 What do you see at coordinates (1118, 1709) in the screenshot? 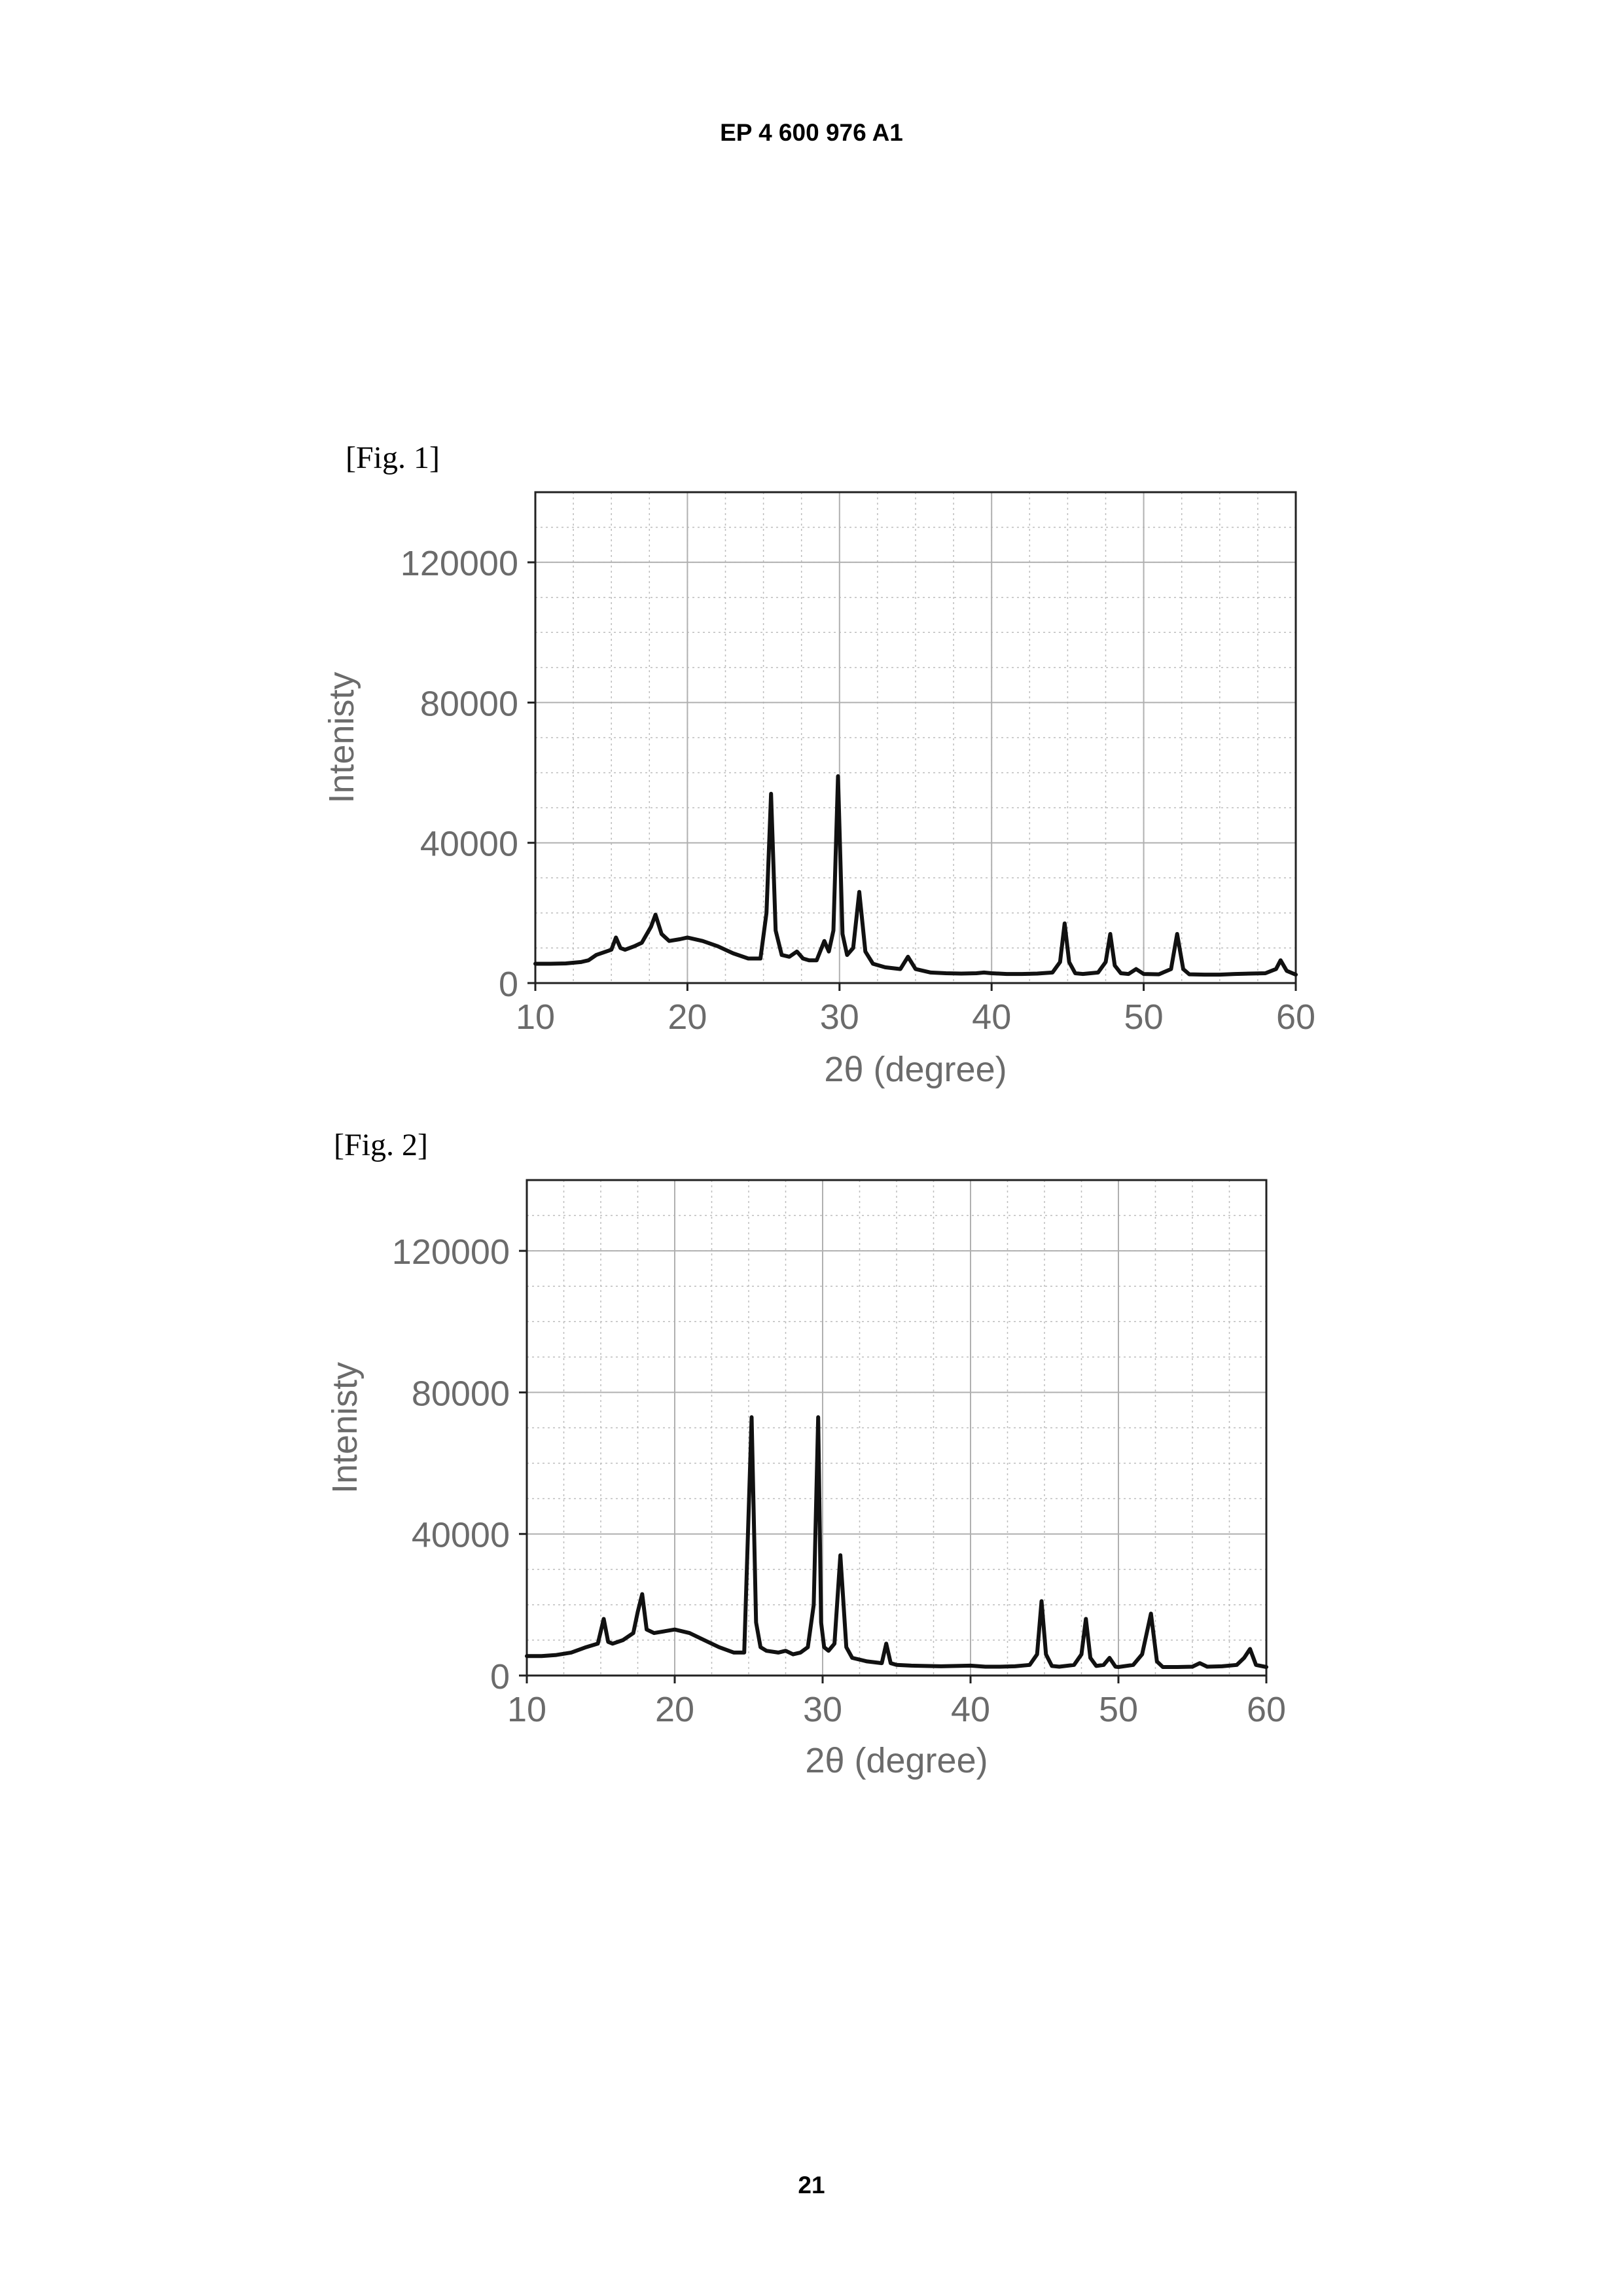
I see `x-tick-label: 50` at bounding box center [1118, 1709].